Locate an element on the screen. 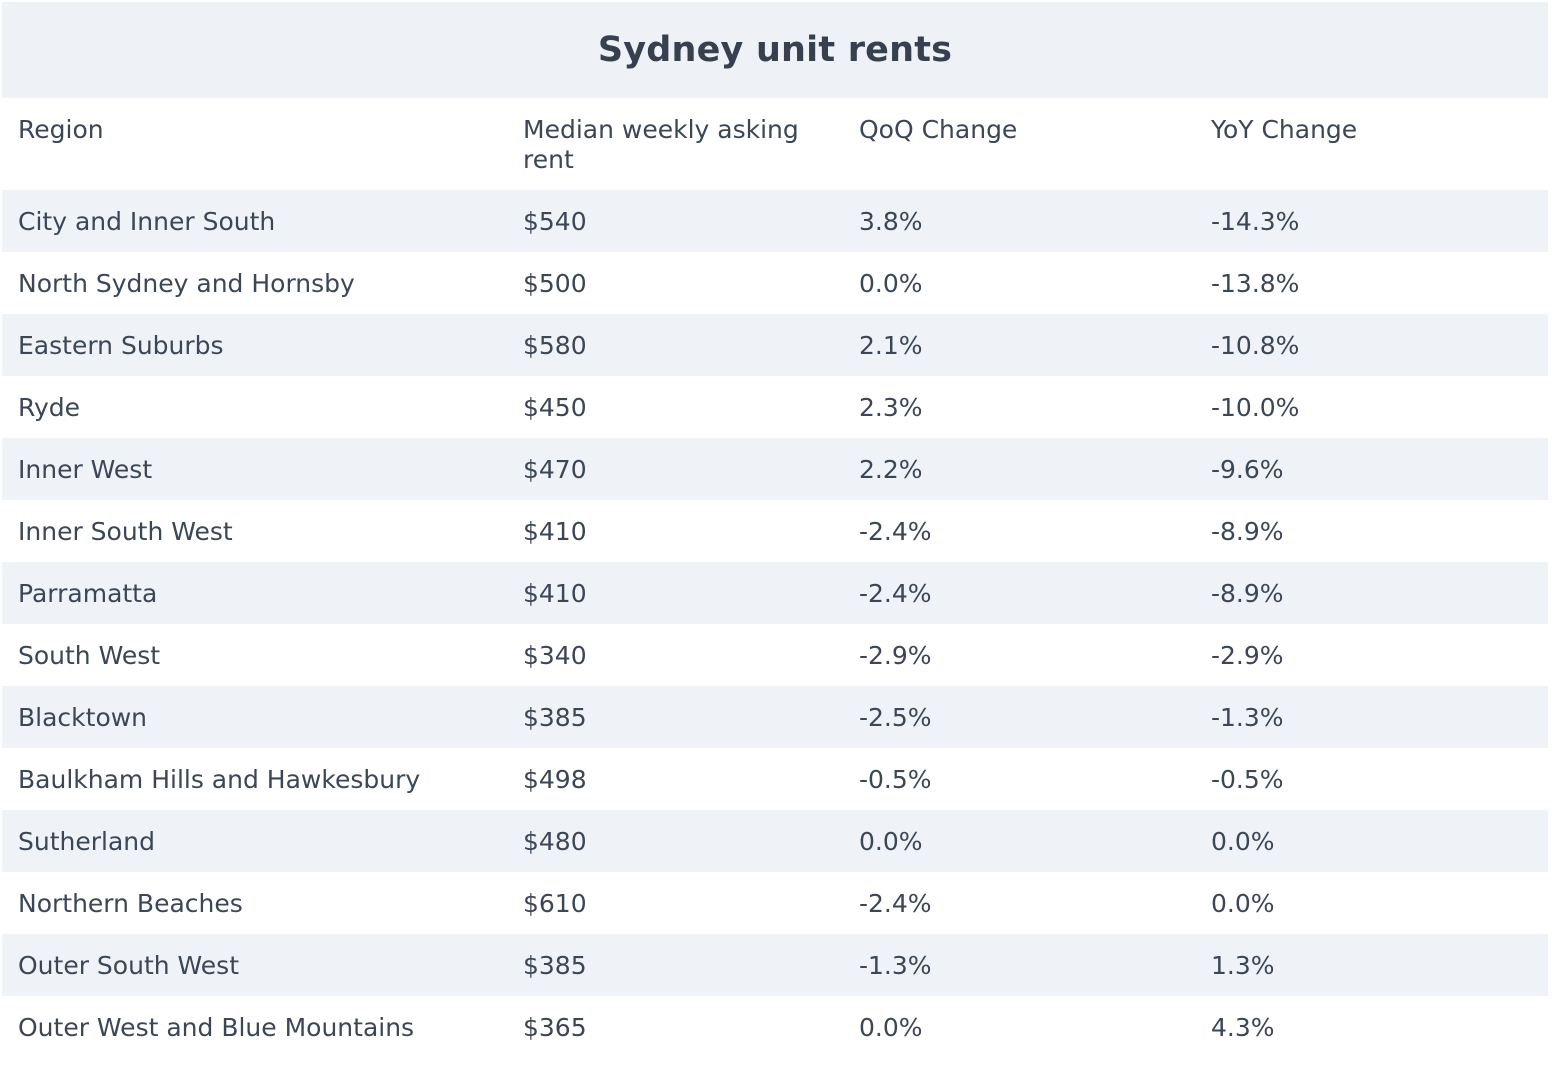 The width and height of the screenshot is (1552, 1070). table-row: Parramatta $410 -2.4% -8.9% is located at coordinates (775, 593).